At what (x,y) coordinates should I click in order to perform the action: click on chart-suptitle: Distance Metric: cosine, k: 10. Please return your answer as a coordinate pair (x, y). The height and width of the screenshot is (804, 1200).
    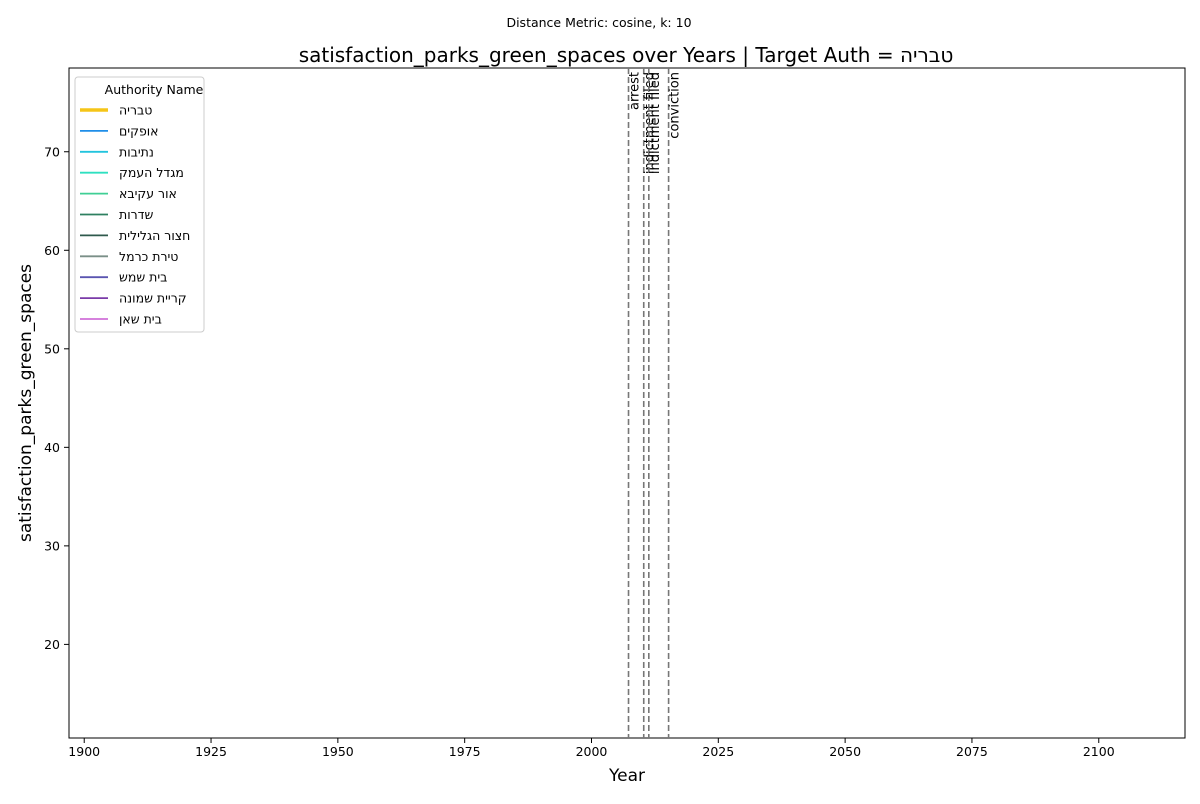
    Looking at the image, I should click on (598, 22).